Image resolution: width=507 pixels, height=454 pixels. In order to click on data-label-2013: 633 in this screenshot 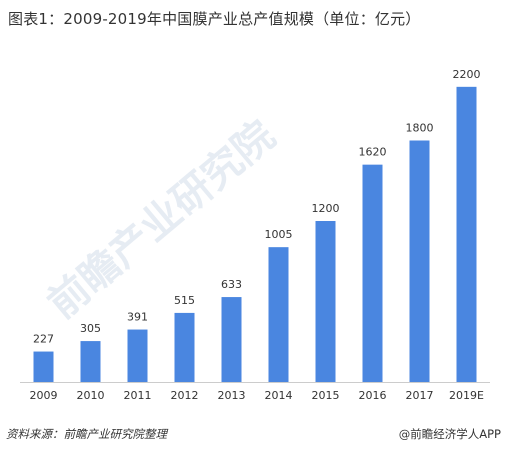, I will do `click(231, 284)`.